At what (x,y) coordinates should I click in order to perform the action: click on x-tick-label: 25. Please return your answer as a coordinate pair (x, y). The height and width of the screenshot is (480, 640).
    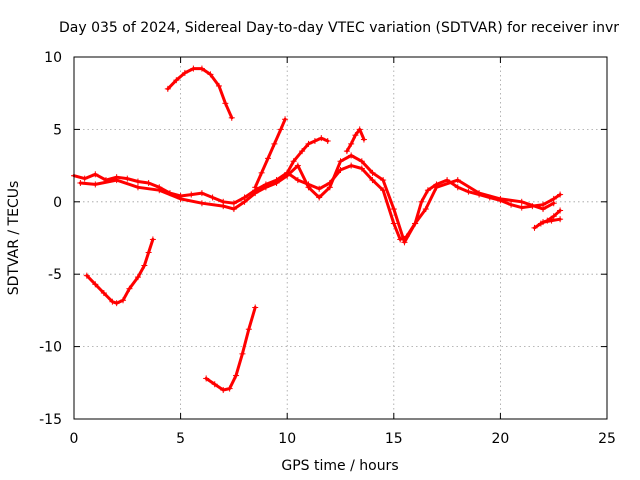
    Looking at the image, I should click on (607, 439).